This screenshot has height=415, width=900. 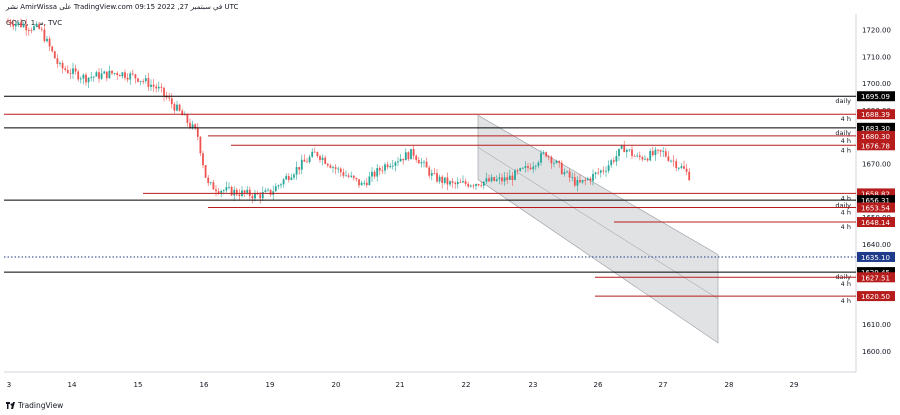 What do you see at coordinates (875, 137) in the screenshot?
I see `level-price-label: 1680.30` at bounding box center [875, 137].